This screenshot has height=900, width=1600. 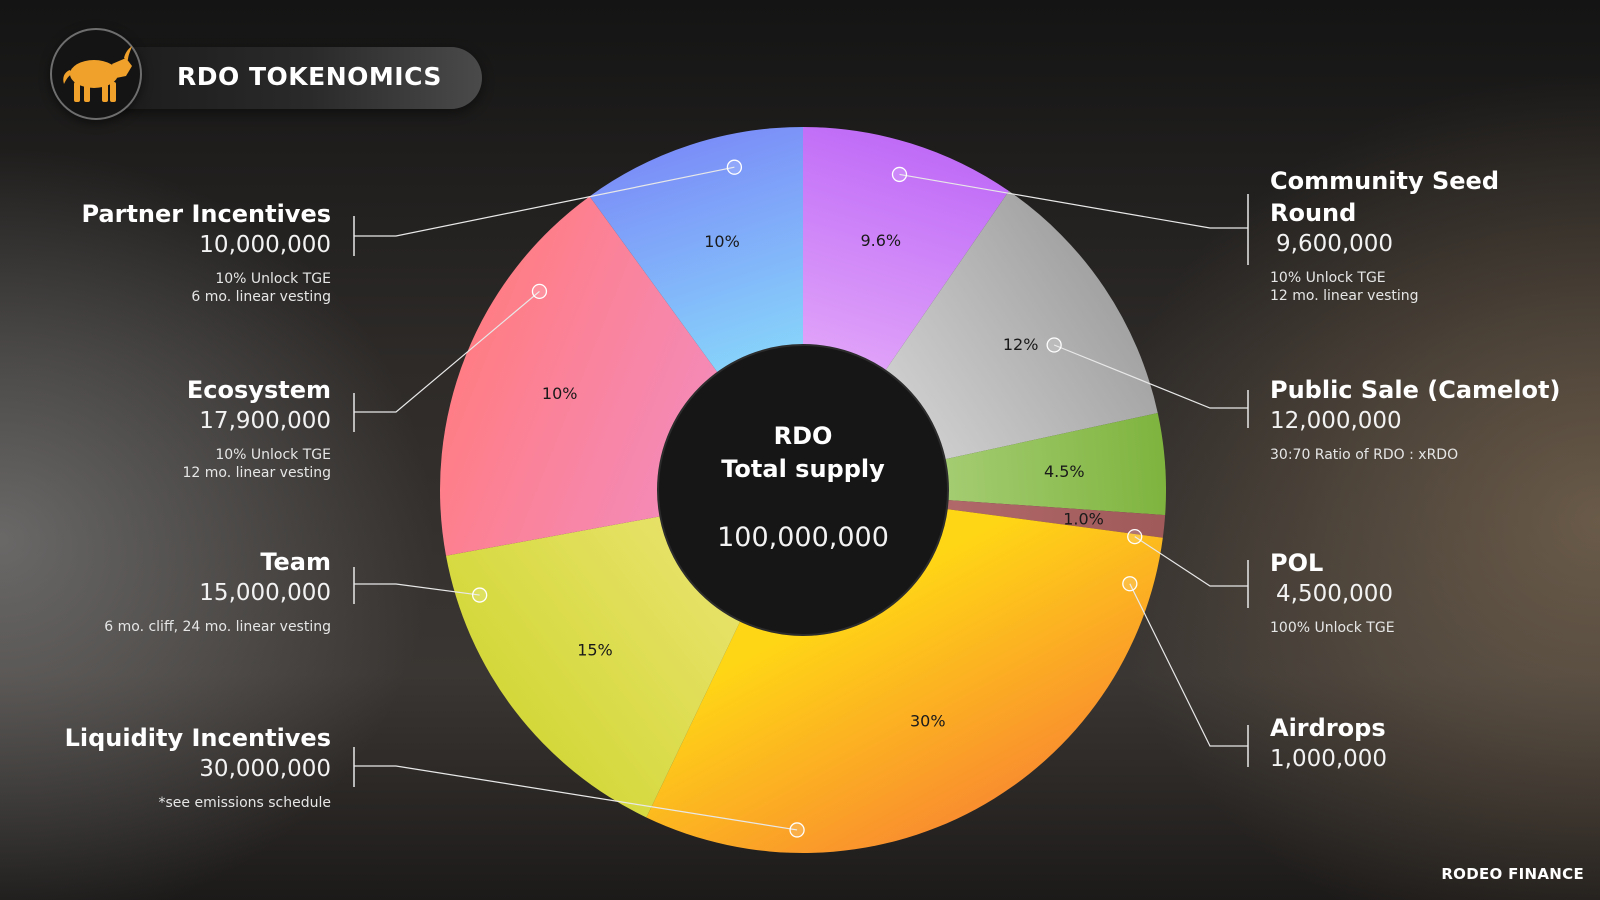 What do you see at coordinates (265, 593) in the screenshot?
I see `label-amount: 15,000,000` at bounding box center [265, 593].